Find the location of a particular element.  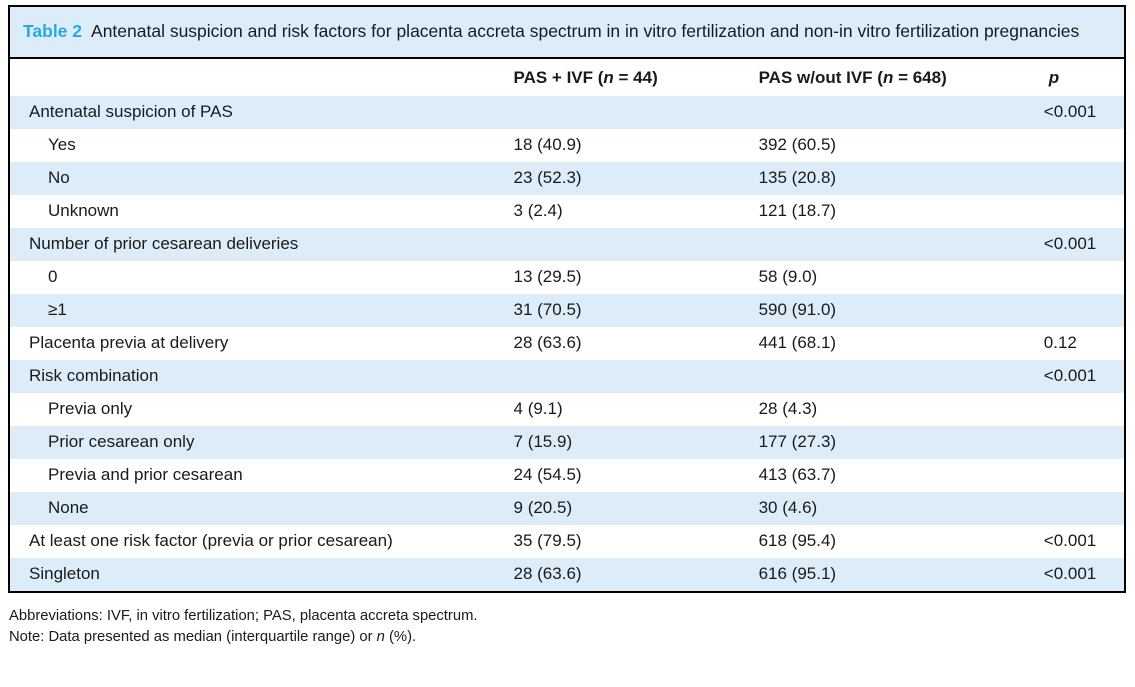

value-pas-no-ivf: 135 (20.8) is located at coordinates (797, 177).